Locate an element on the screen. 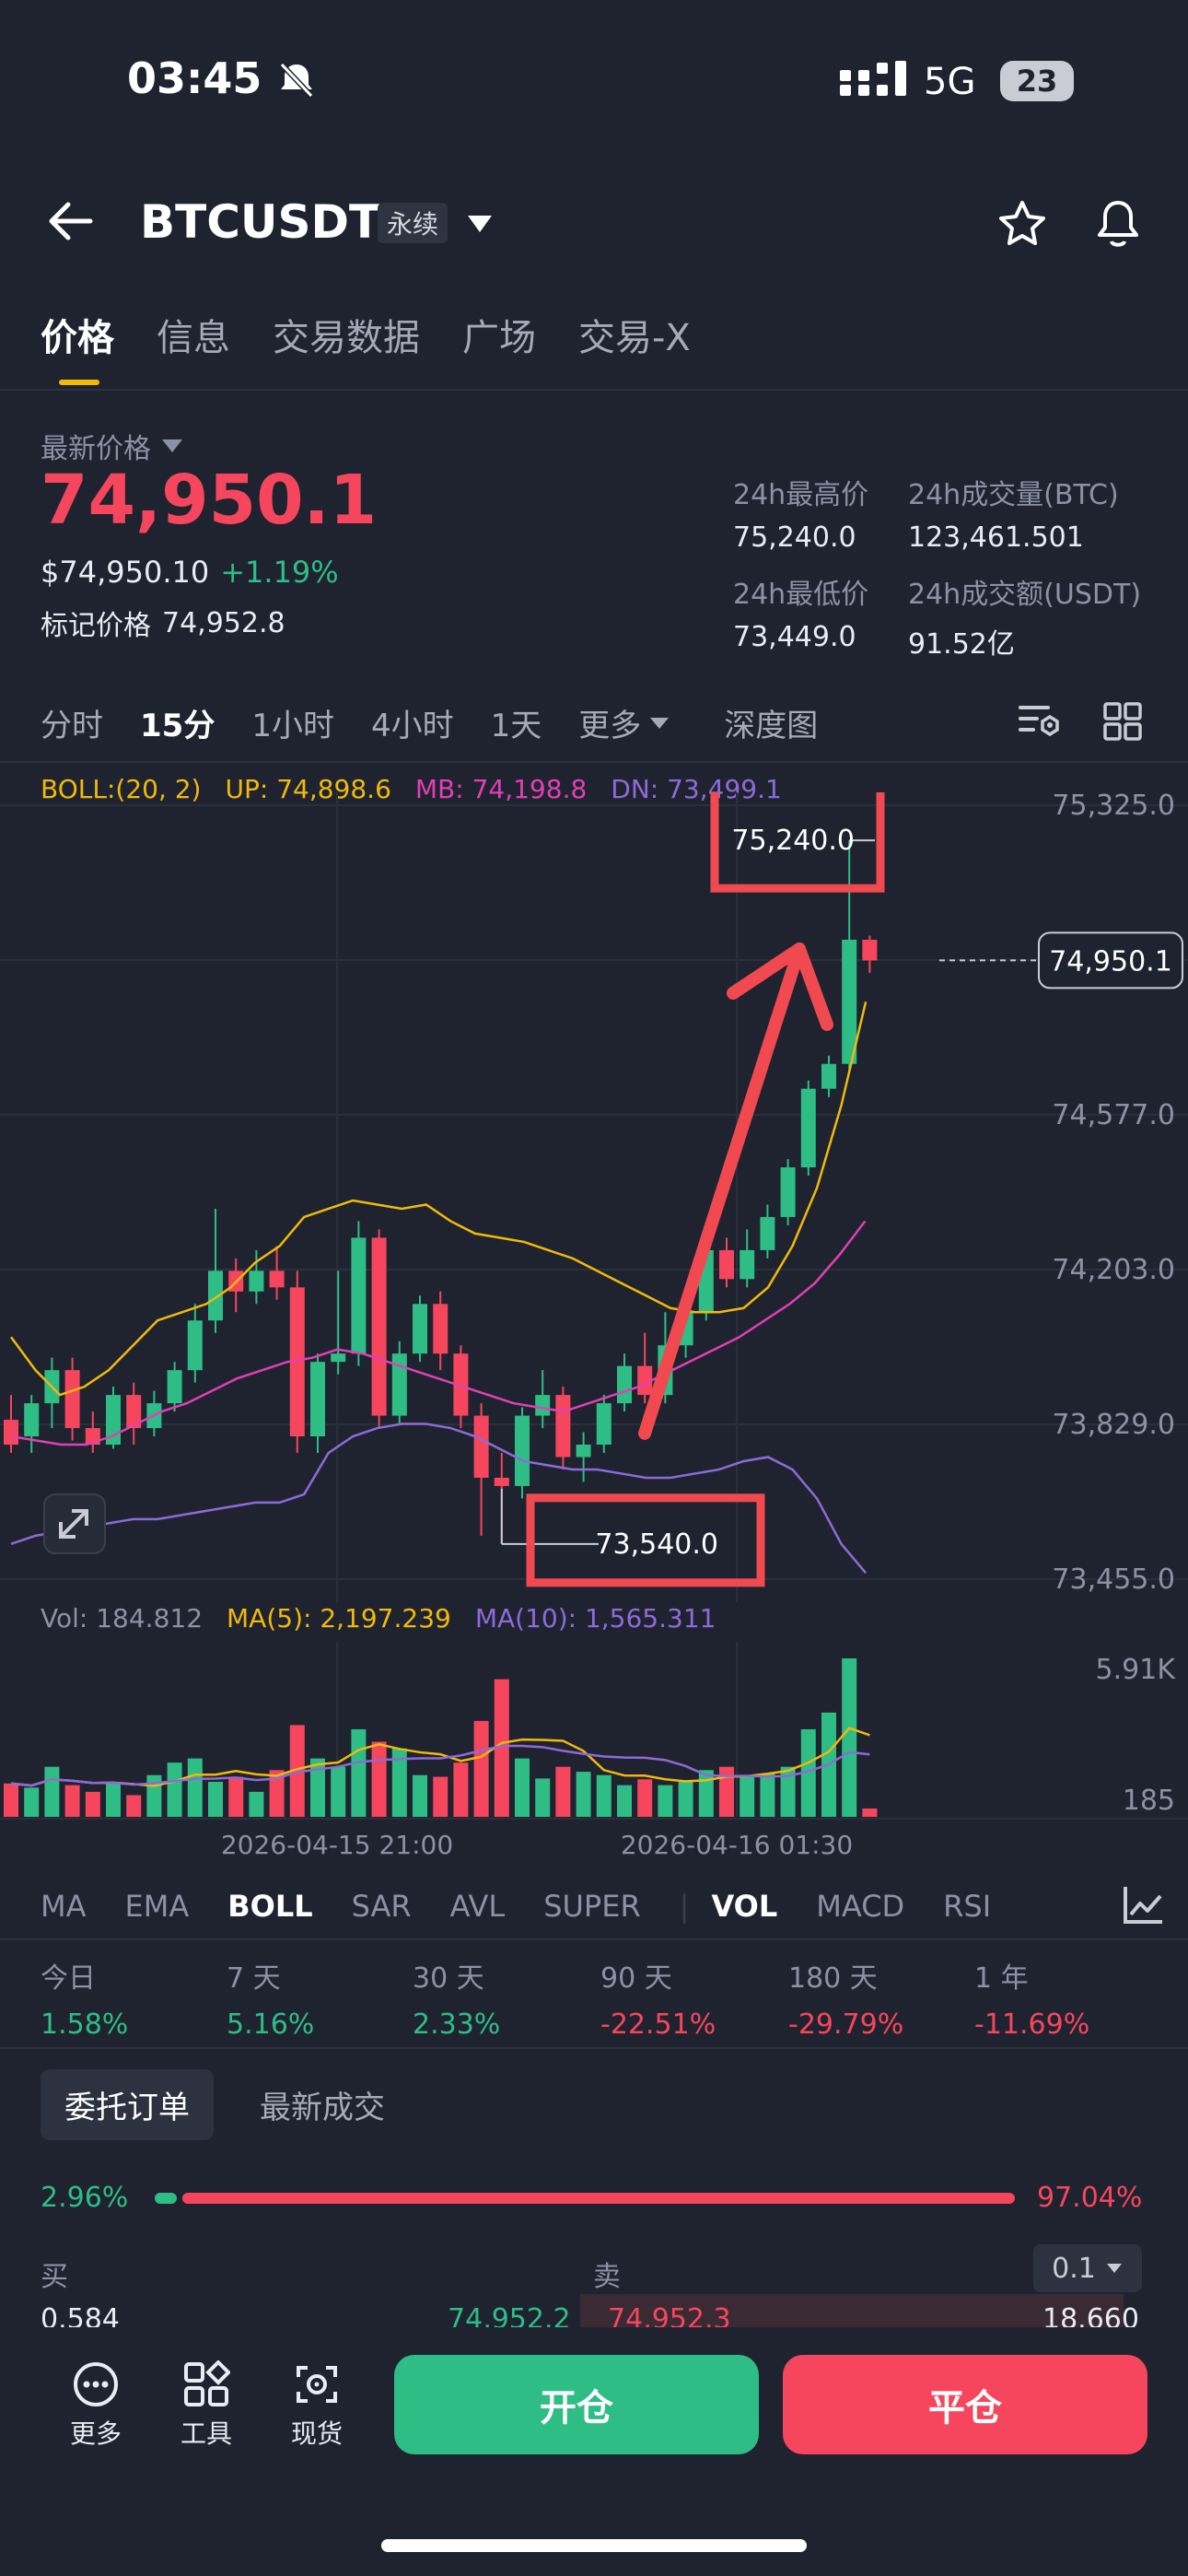 The height and width of the screenshot is (2576, 1188). depth-chart-tab: 深度图 is located at coordinates (771, 726).